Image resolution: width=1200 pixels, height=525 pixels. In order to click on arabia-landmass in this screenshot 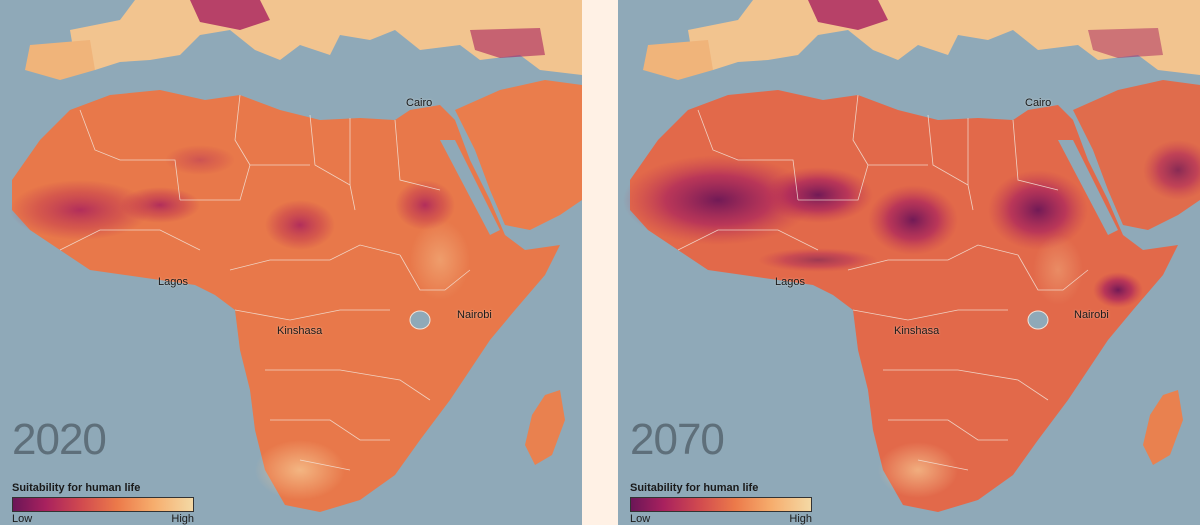, I will do `click(518, 155)`.